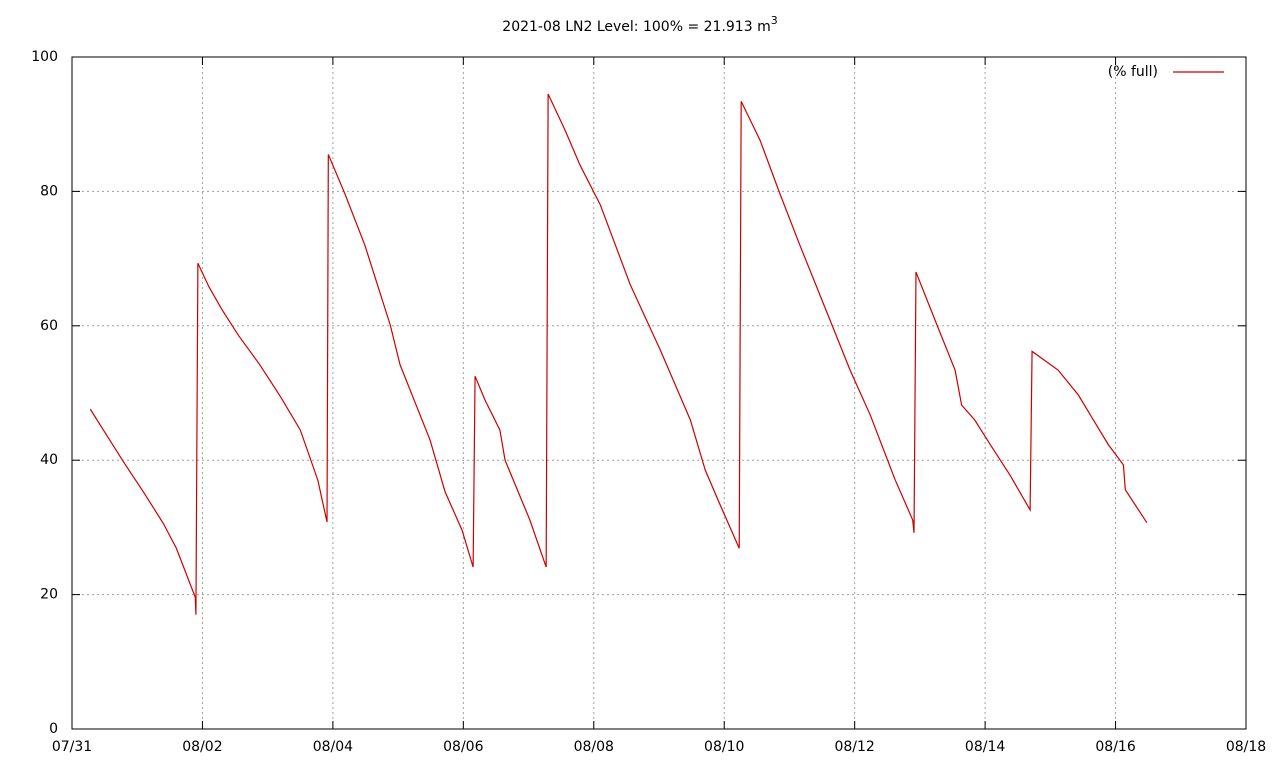 The image size is (1280, 768). I want to click on x-tick-label: 08/12, so click(854, 747).